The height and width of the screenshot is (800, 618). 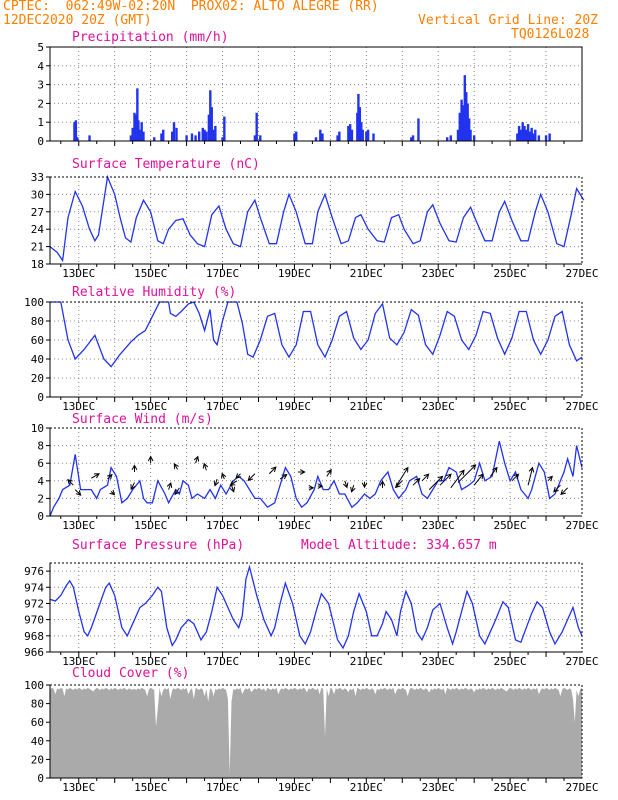 I want to click on y-tick-label: 2, so click(x=40, y=498).